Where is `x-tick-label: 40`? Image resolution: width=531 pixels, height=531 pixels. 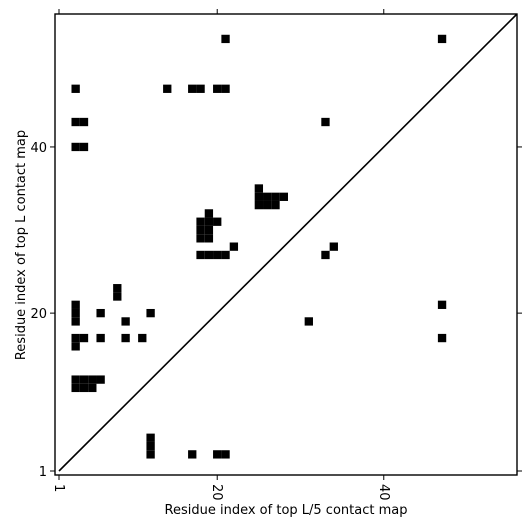 x-tick-label: 40 is located at coordinates (383, 492).